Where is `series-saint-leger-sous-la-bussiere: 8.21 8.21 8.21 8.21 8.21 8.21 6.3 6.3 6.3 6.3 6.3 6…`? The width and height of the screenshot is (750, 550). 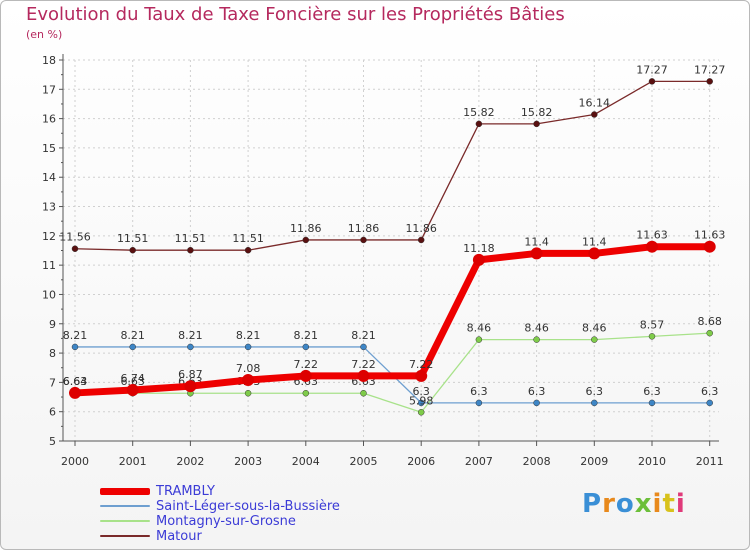
series-saint-leger-sous-la-bussiere: 8.21 8.21 8.21 8.21 8.21 8.21 6.3 6.3 6.3 6.3 6.3 6… is located at coordinates (391, 368).